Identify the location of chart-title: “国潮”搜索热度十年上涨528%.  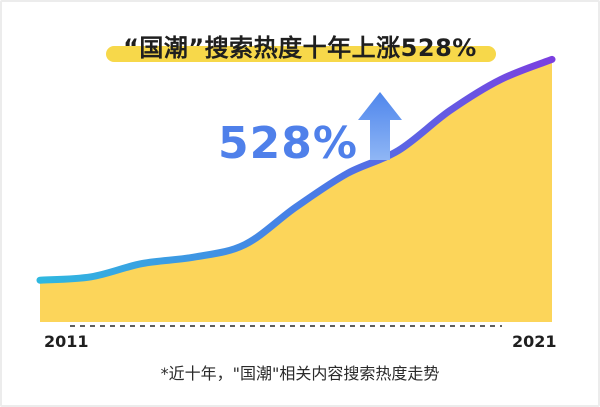
(300, 48).